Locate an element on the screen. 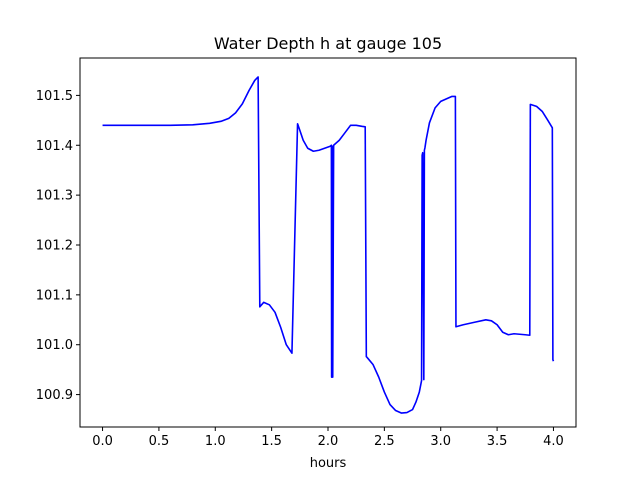 The height and width of the screenshot is (480, 640). x-tick-label: 0.0 is located at coordinates (102, 441).